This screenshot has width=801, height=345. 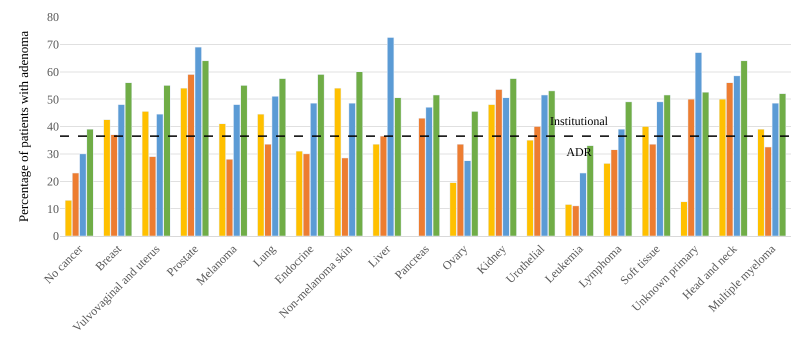 I want to click on y-axis-title: Percentage of patients with adenoma, so click(x=23, y=126).